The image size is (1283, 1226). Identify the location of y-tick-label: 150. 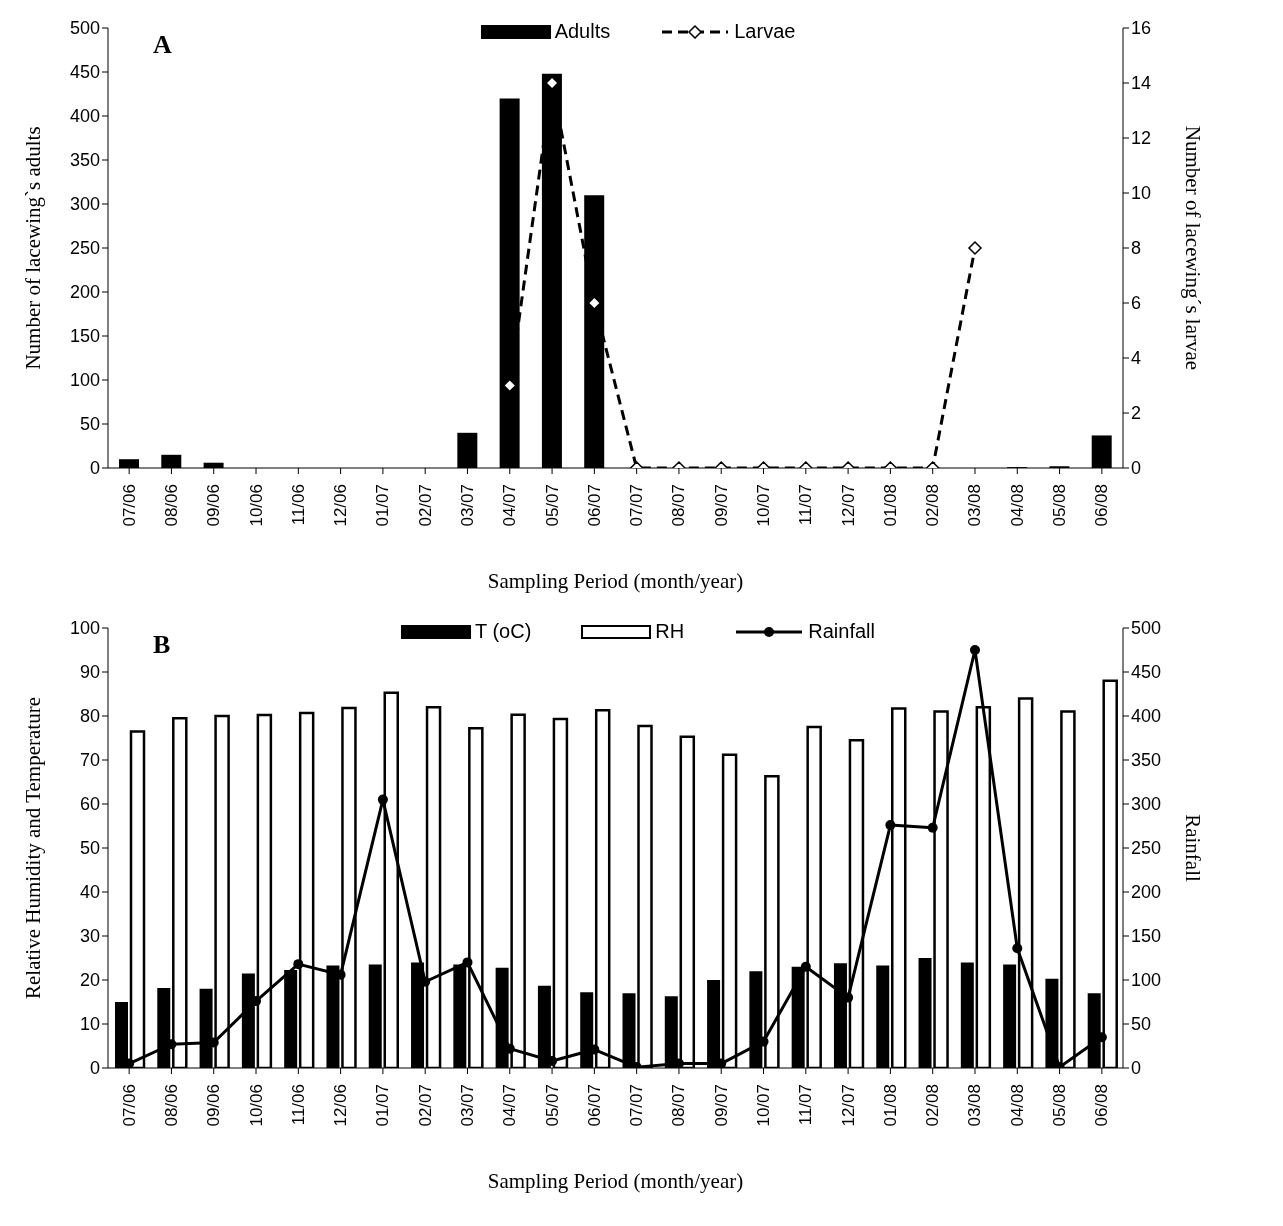
(84, 336).